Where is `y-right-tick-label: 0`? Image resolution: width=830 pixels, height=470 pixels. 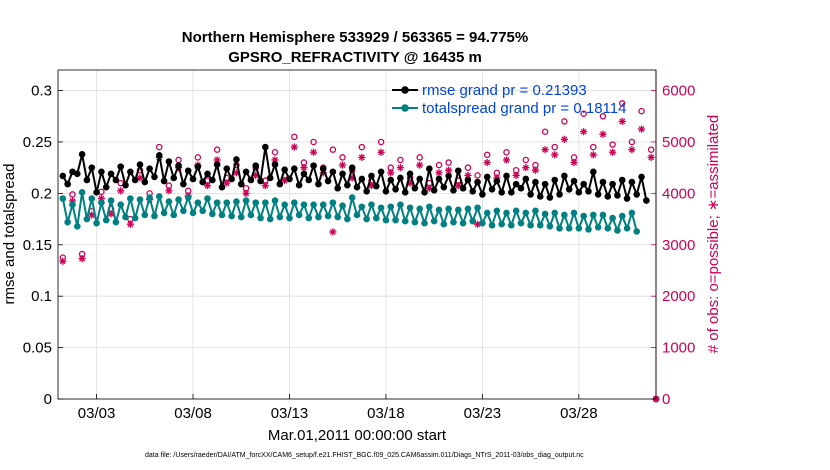 y-right-tick-label: 0 is located at coordinates (666, 399).